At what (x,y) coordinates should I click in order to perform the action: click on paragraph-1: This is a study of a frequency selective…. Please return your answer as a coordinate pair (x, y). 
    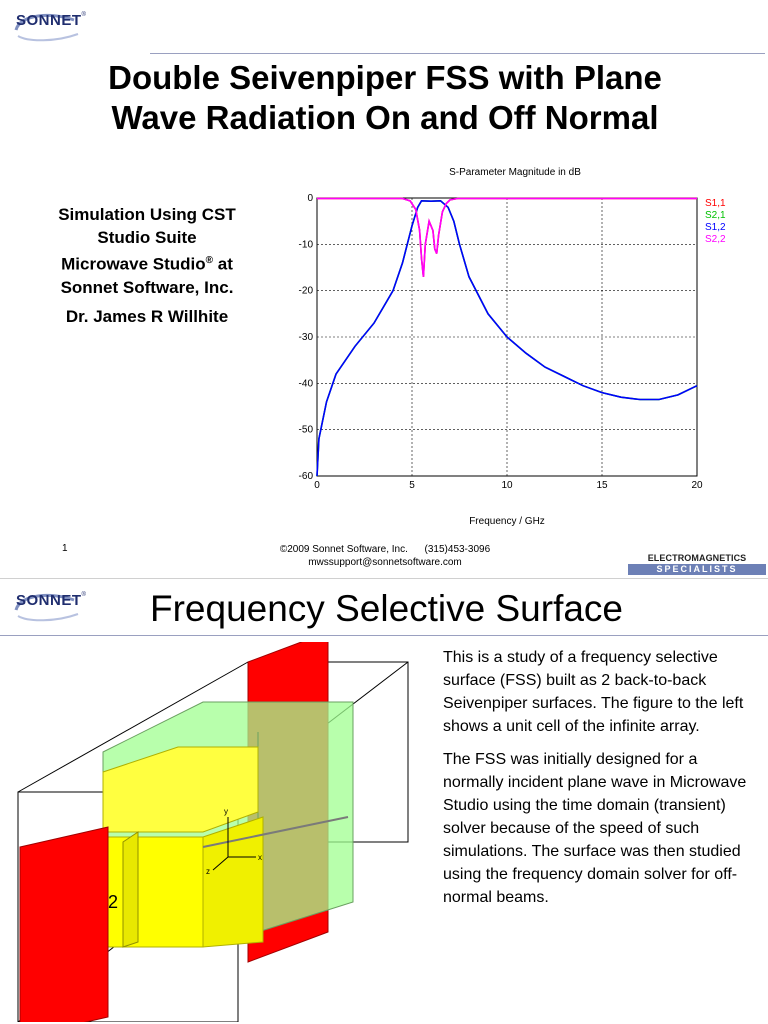
    Looking at the image, I should click on (593, 692).